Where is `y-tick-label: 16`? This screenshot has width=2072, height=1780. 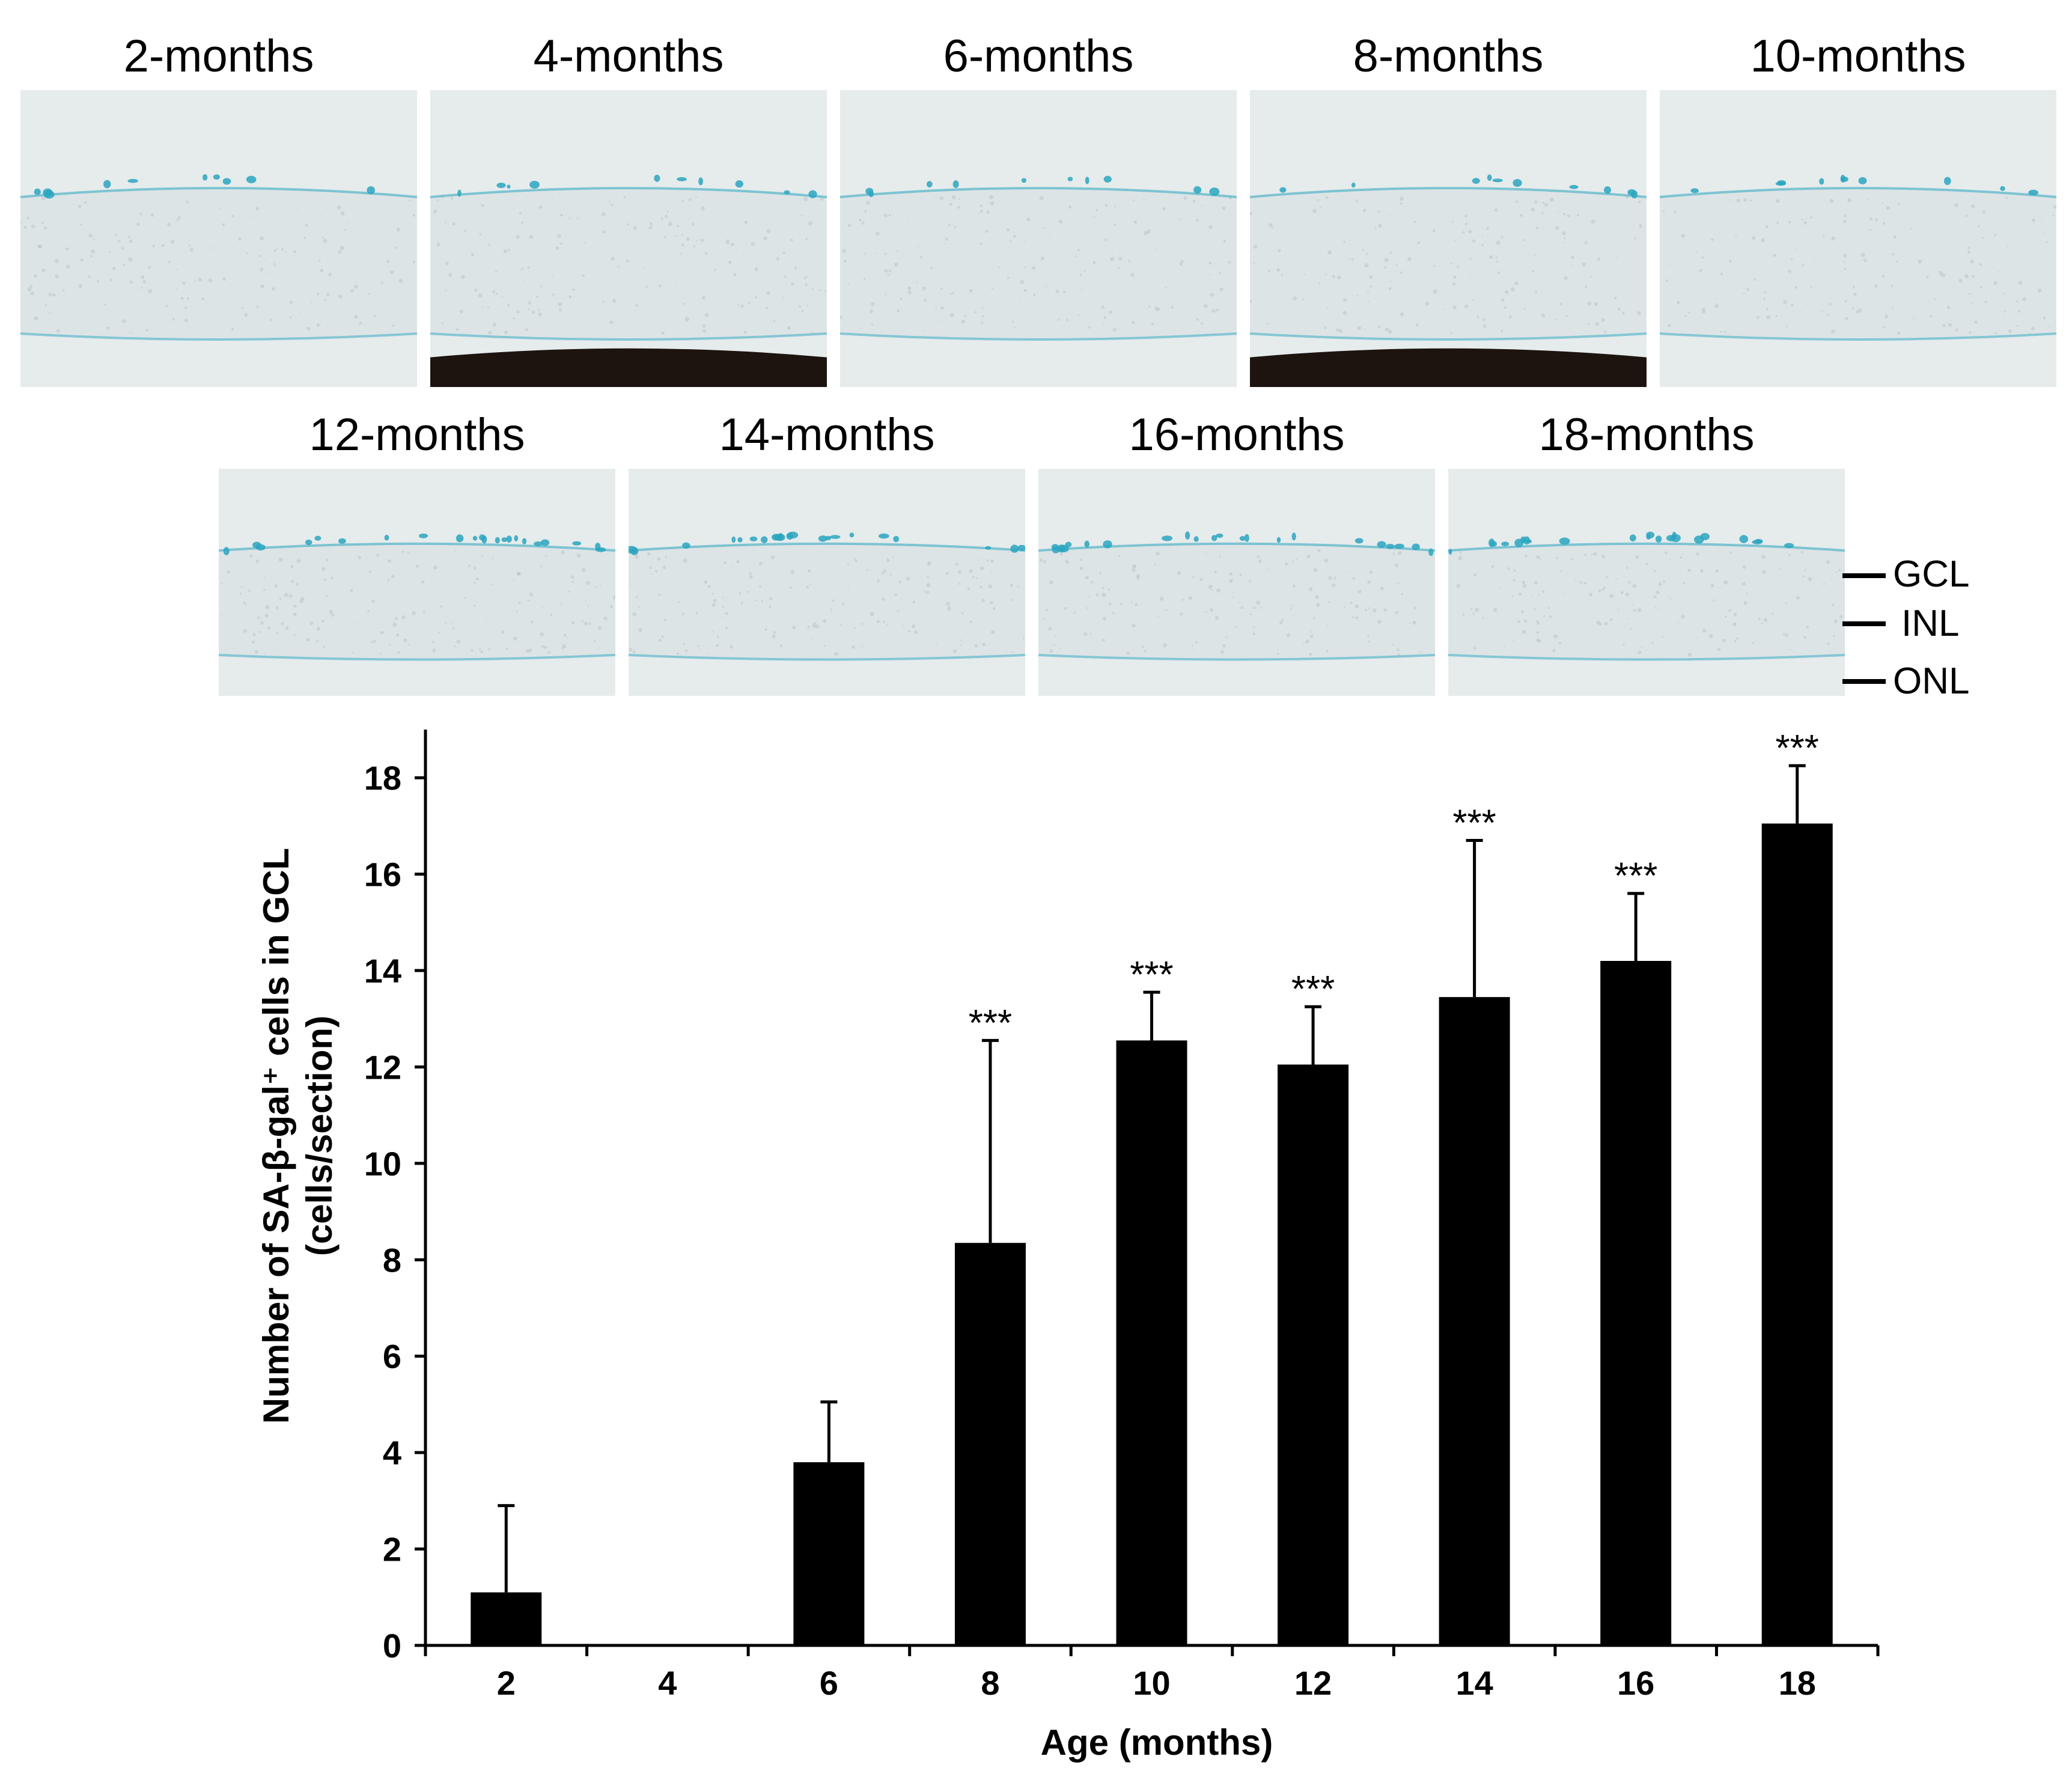 y-tick-label: 16 is located at coordinates (382, 875).